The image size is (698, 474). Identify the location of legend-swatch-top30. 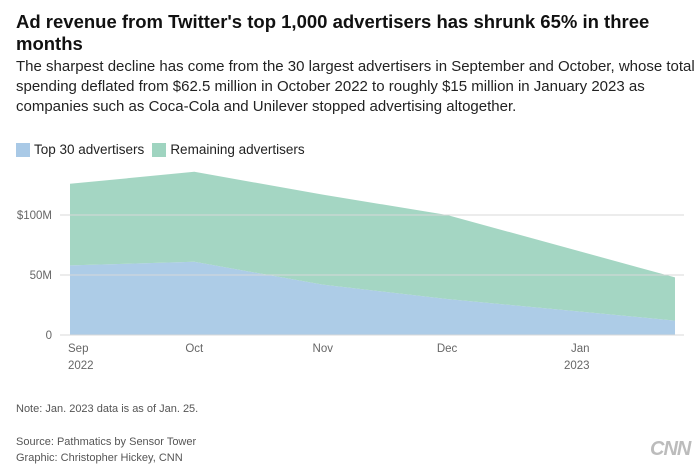
(23, 149).